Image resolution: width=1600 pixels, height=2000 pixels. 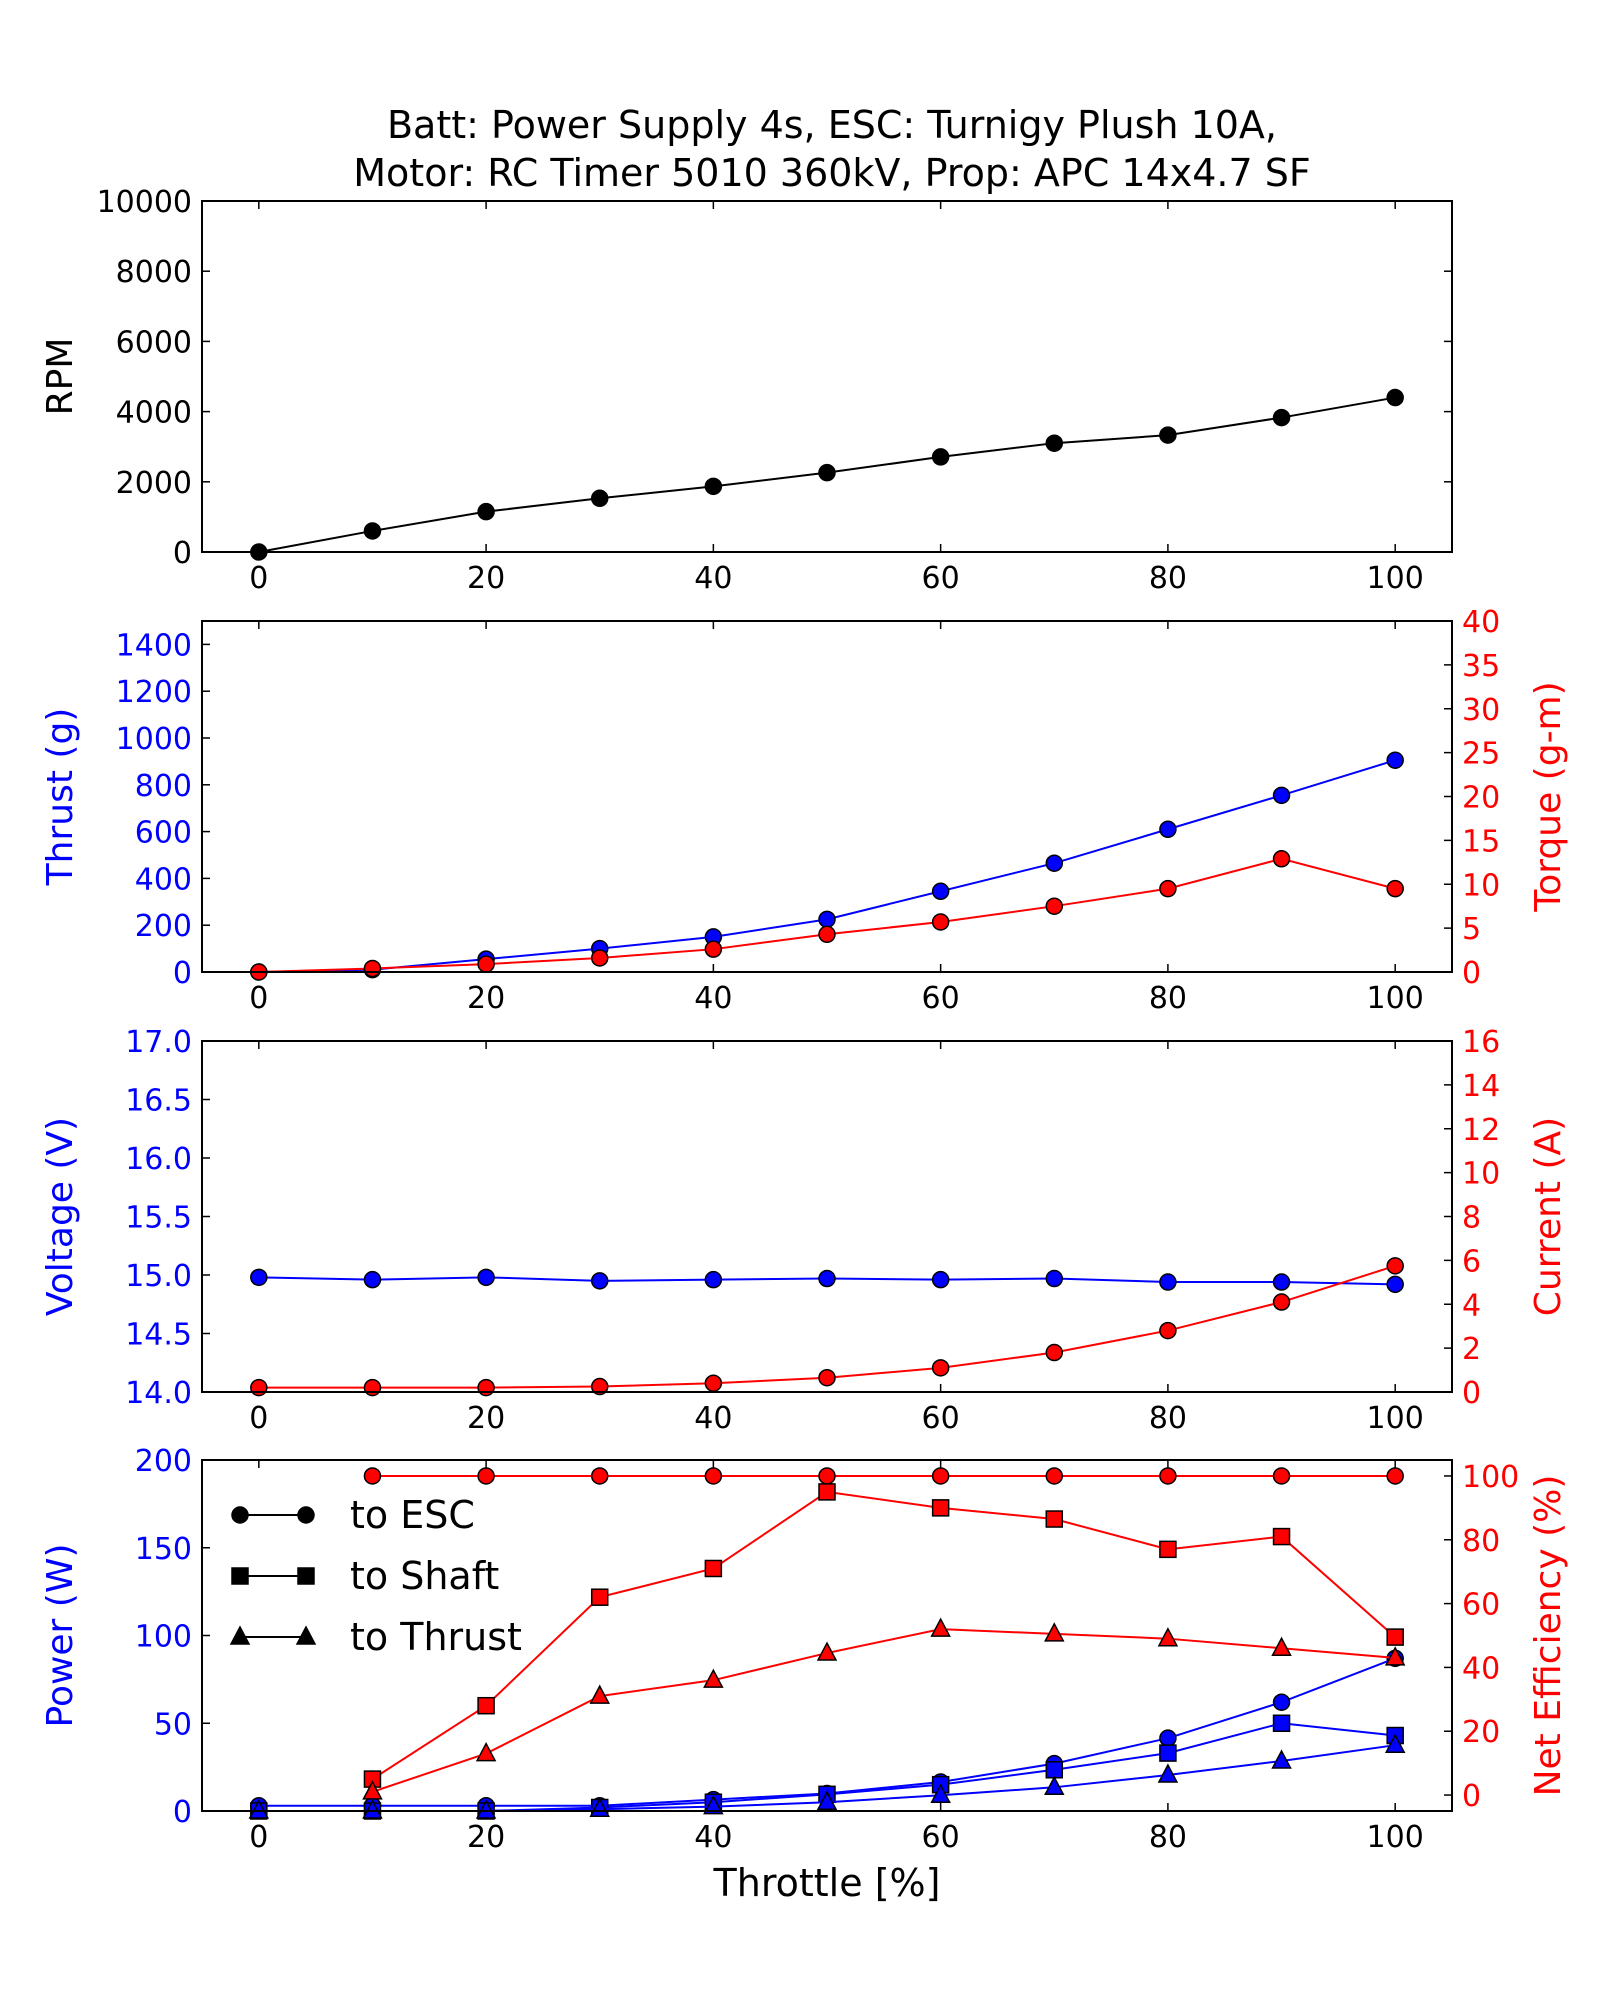 I want to click on y2-tick-label: 60, so click(x=1481, y=1605).